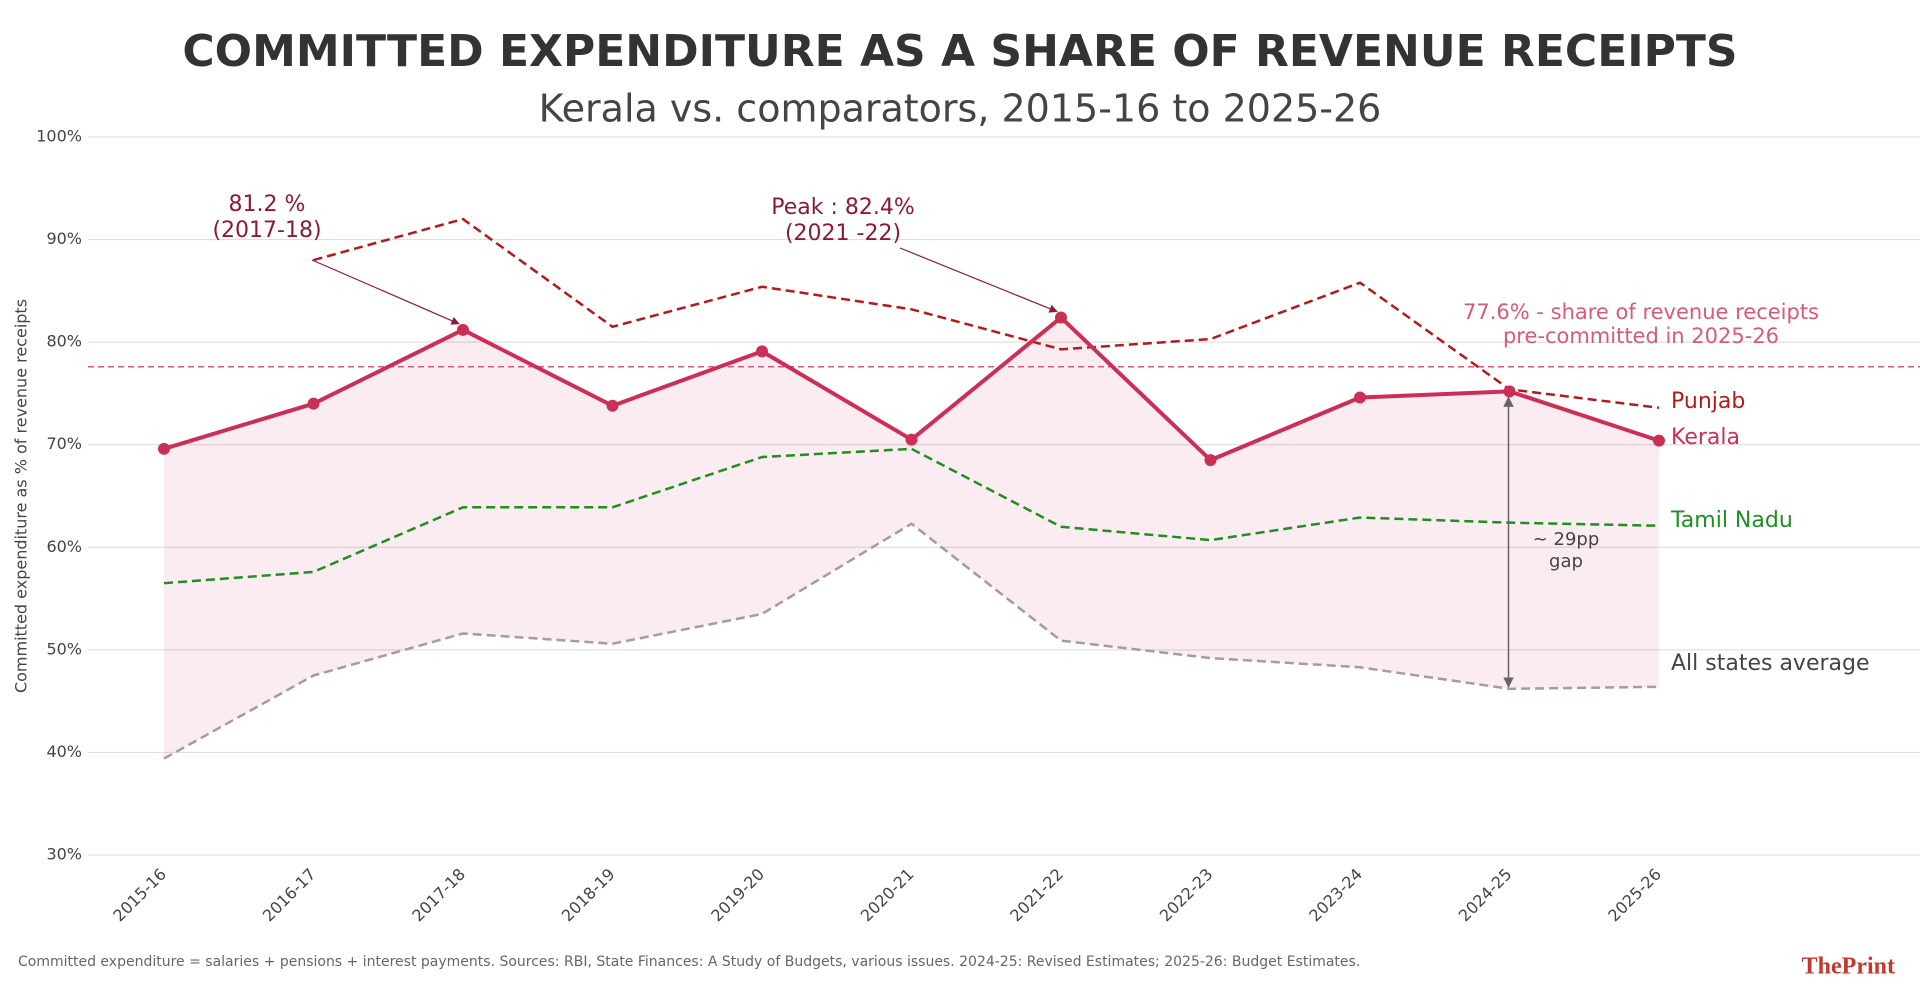 This screenshot has height=990, width=1920. I want to click on x-tick-label: 2024-25, so click(1485, 895).